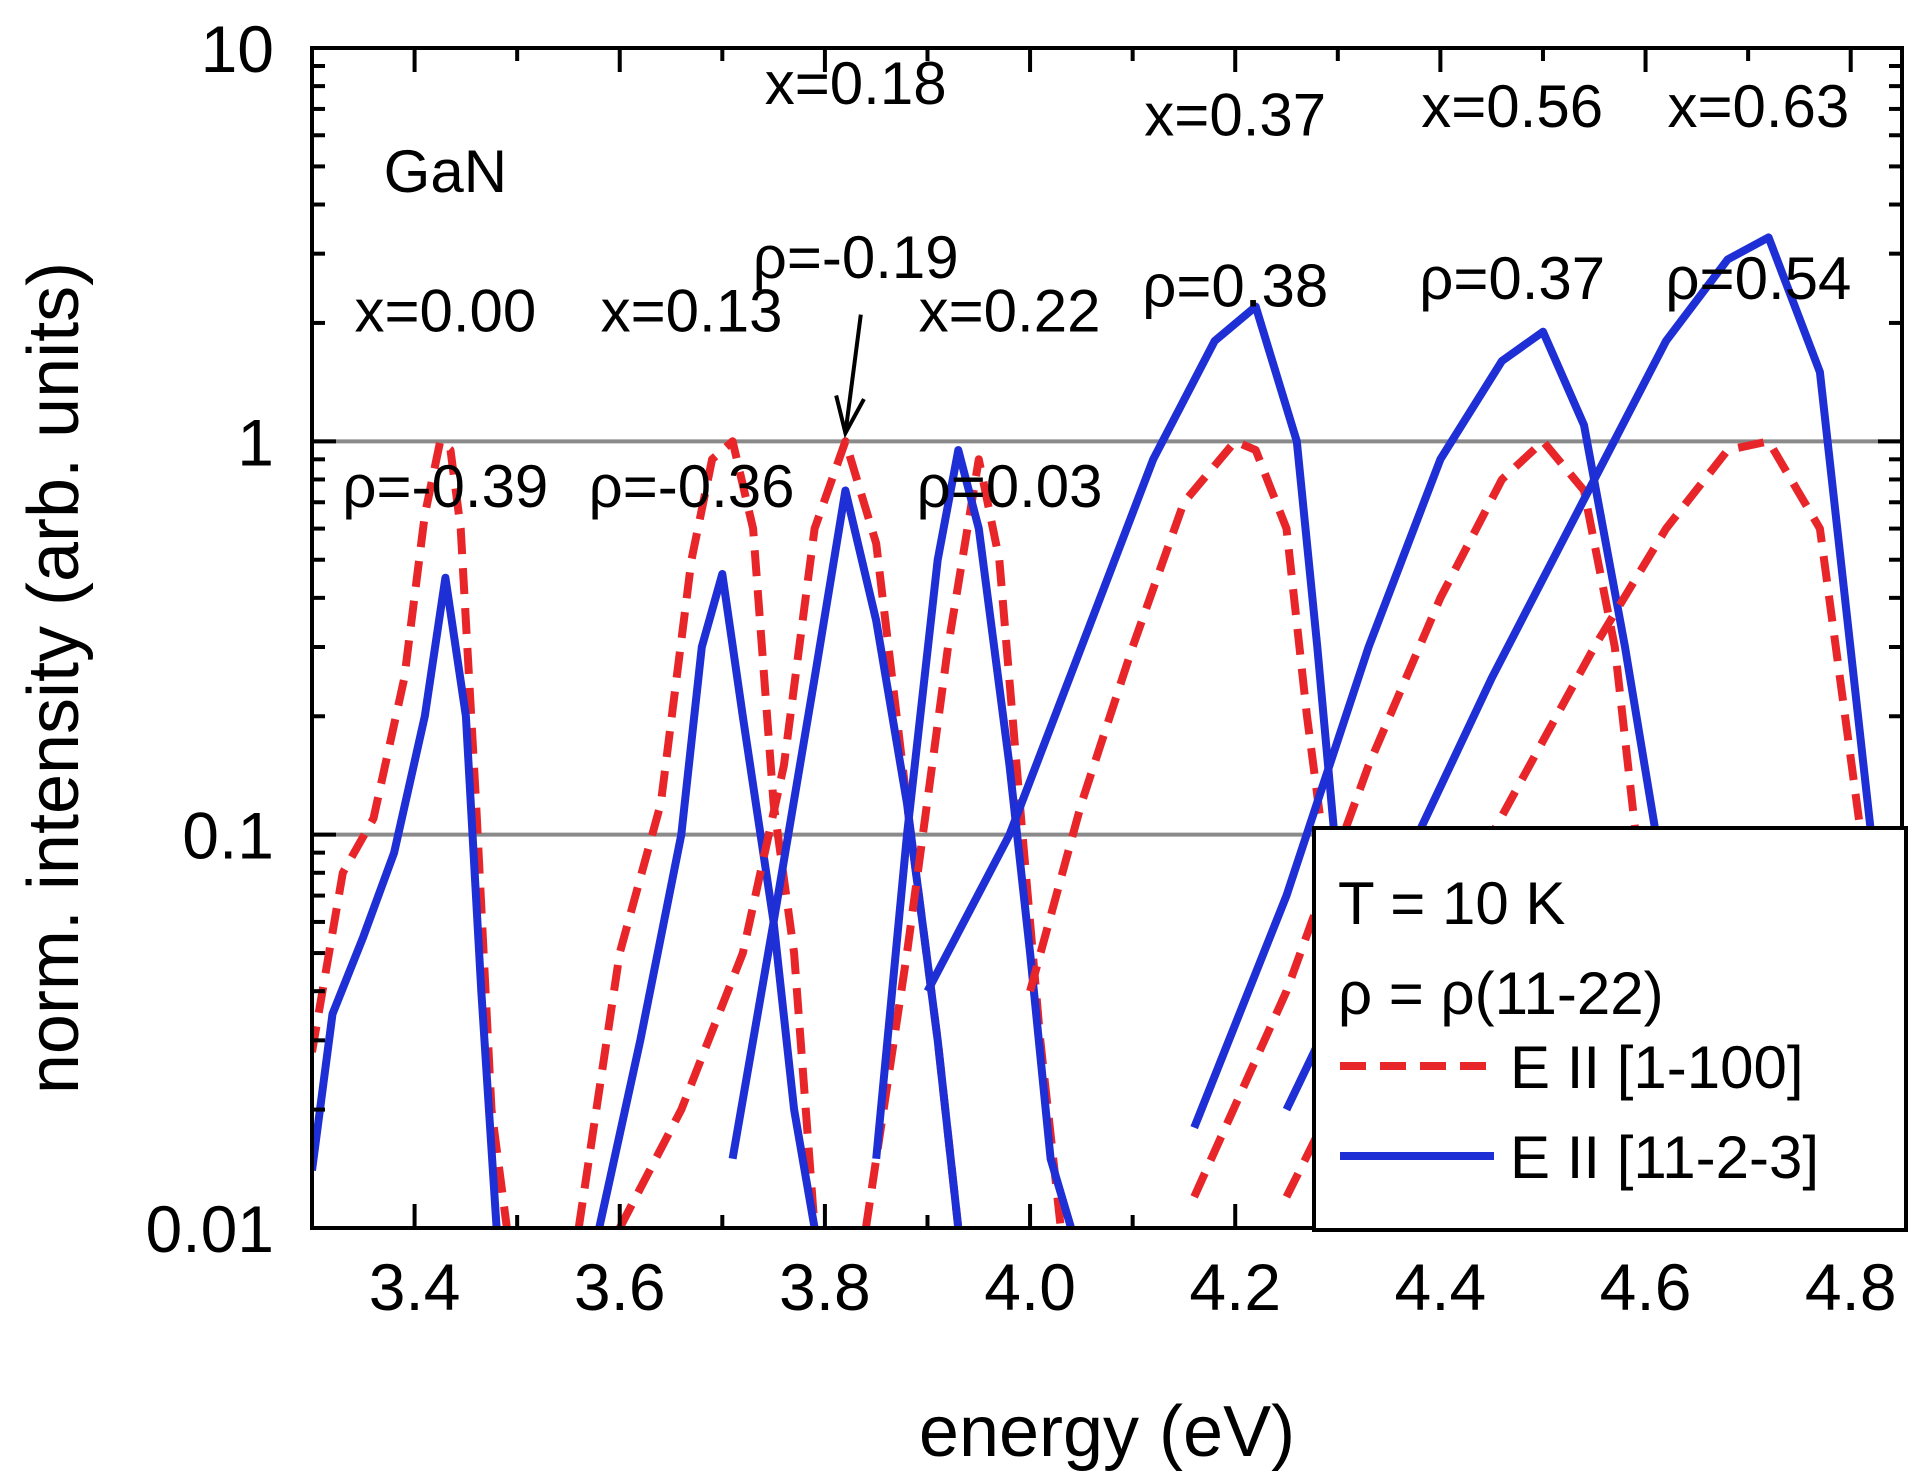 The image size is (1920, 1484). What do you see at coordinates (692, 311) in the screenshot?
I see `sample-label: x=0.13` at bounding box center [692, 311].